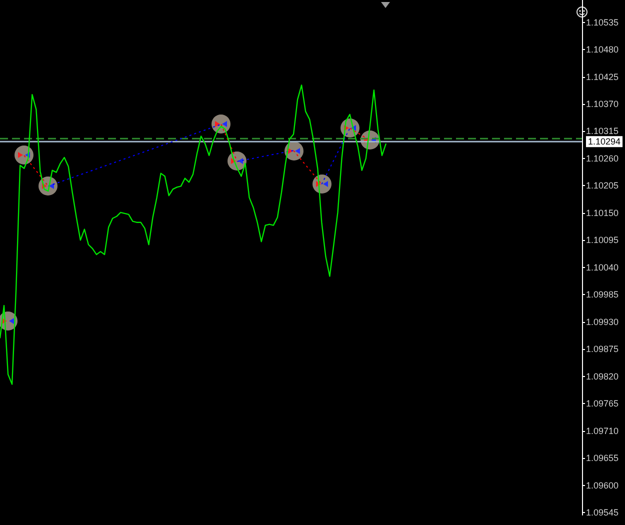 Image resolution: width=625 pixels, height=525 pixels. What do you see at coordinates (602, 513) in the screenshot?
I see `y-tick-label: 1.09545` at bounding box center [602, 513].